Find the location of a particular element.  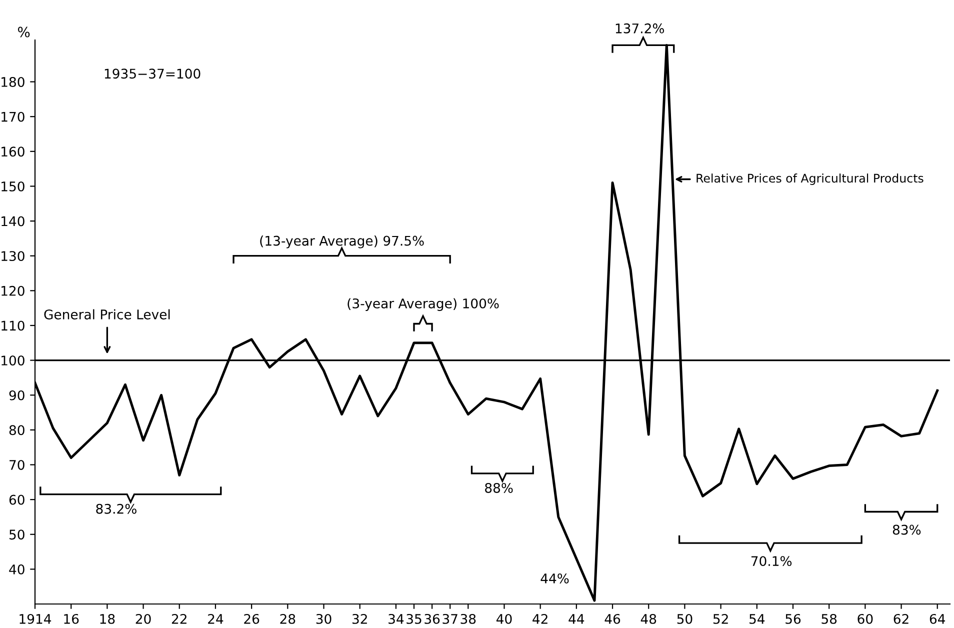

x-tick-label: 22 is located at coordinates (179, 619).